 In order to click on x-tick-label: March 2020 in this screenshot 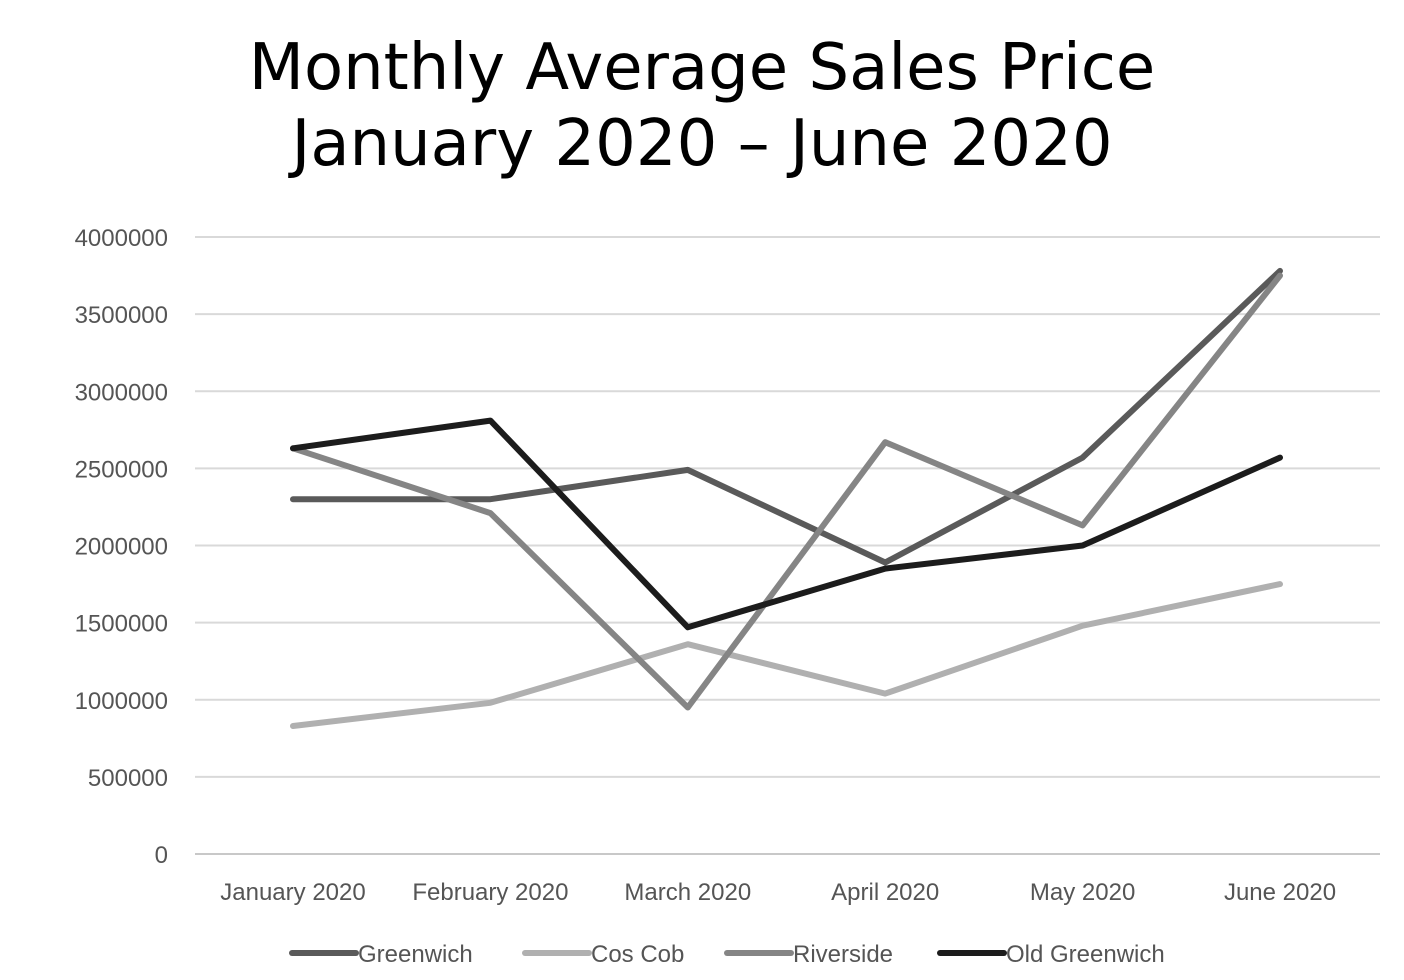, I will do `click(687, 892)`.